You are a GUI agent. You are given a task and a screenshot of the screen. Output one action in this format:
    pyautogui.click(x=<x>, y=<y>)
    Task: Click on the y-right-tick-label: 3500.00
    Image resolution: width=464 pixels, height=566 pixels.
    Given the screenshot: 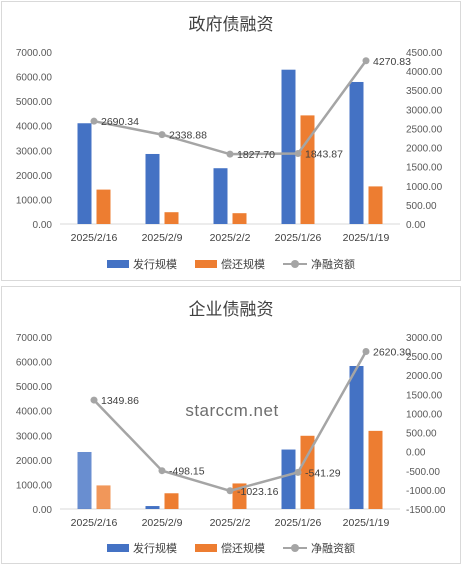 What is the action you would take?
    pyautogui.click(x=424, y=91)
    